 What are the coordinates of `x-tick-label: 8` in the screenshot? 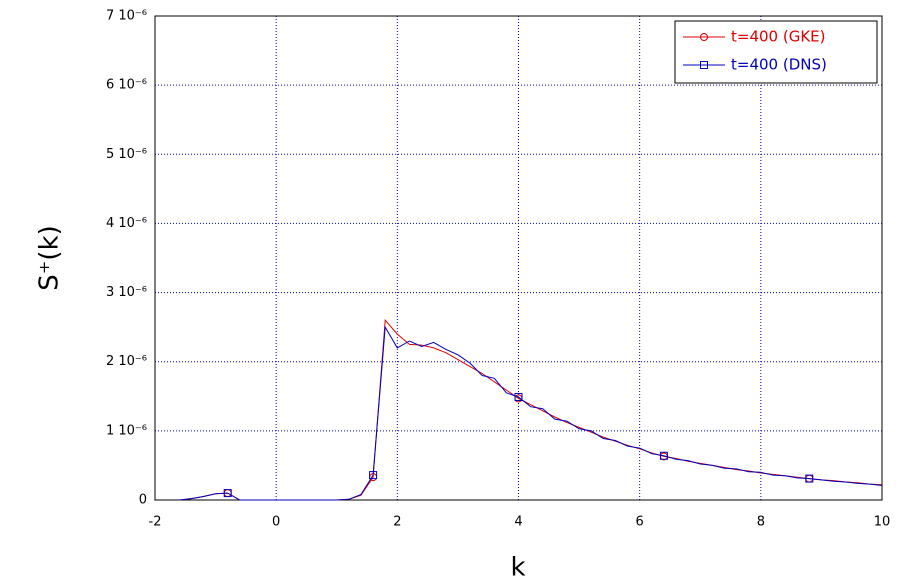 It's located at (761, 522).